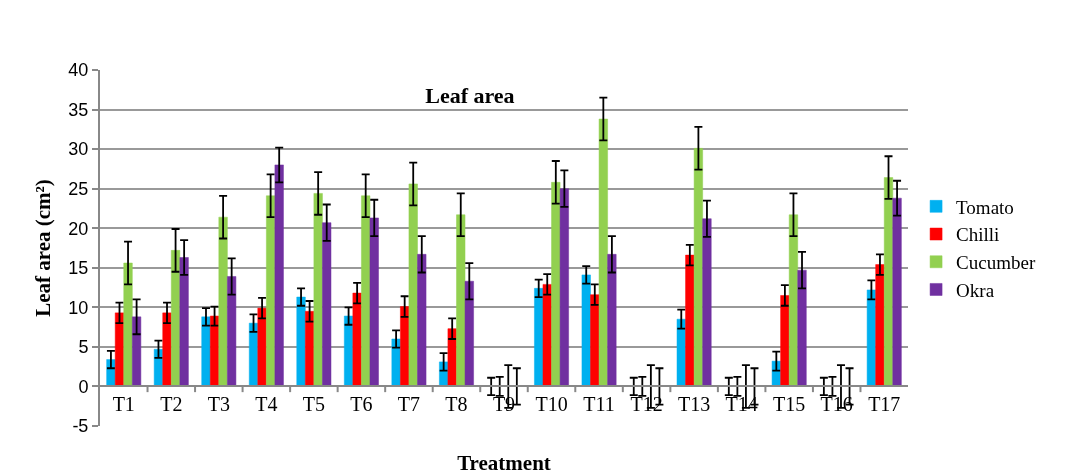 The height and width of the screenshot is (476, 1068). Describe the element at coordinates (78, 228) in the screenshot. I see `y-tick-label: 20` at that location.